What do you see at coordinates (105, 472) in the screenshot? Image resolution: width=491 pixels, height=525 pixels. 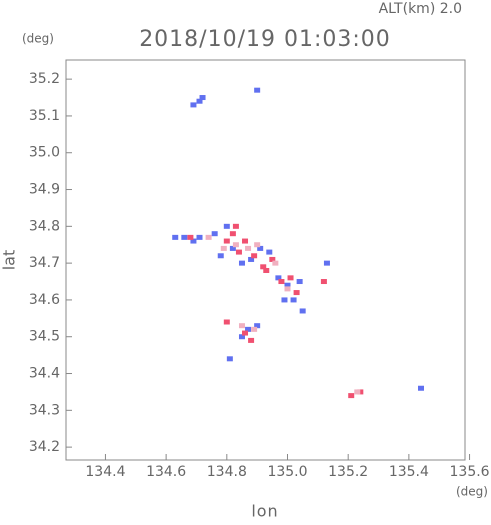 I see `x-tick-label: 134.4` at bounding box center [105, 472].